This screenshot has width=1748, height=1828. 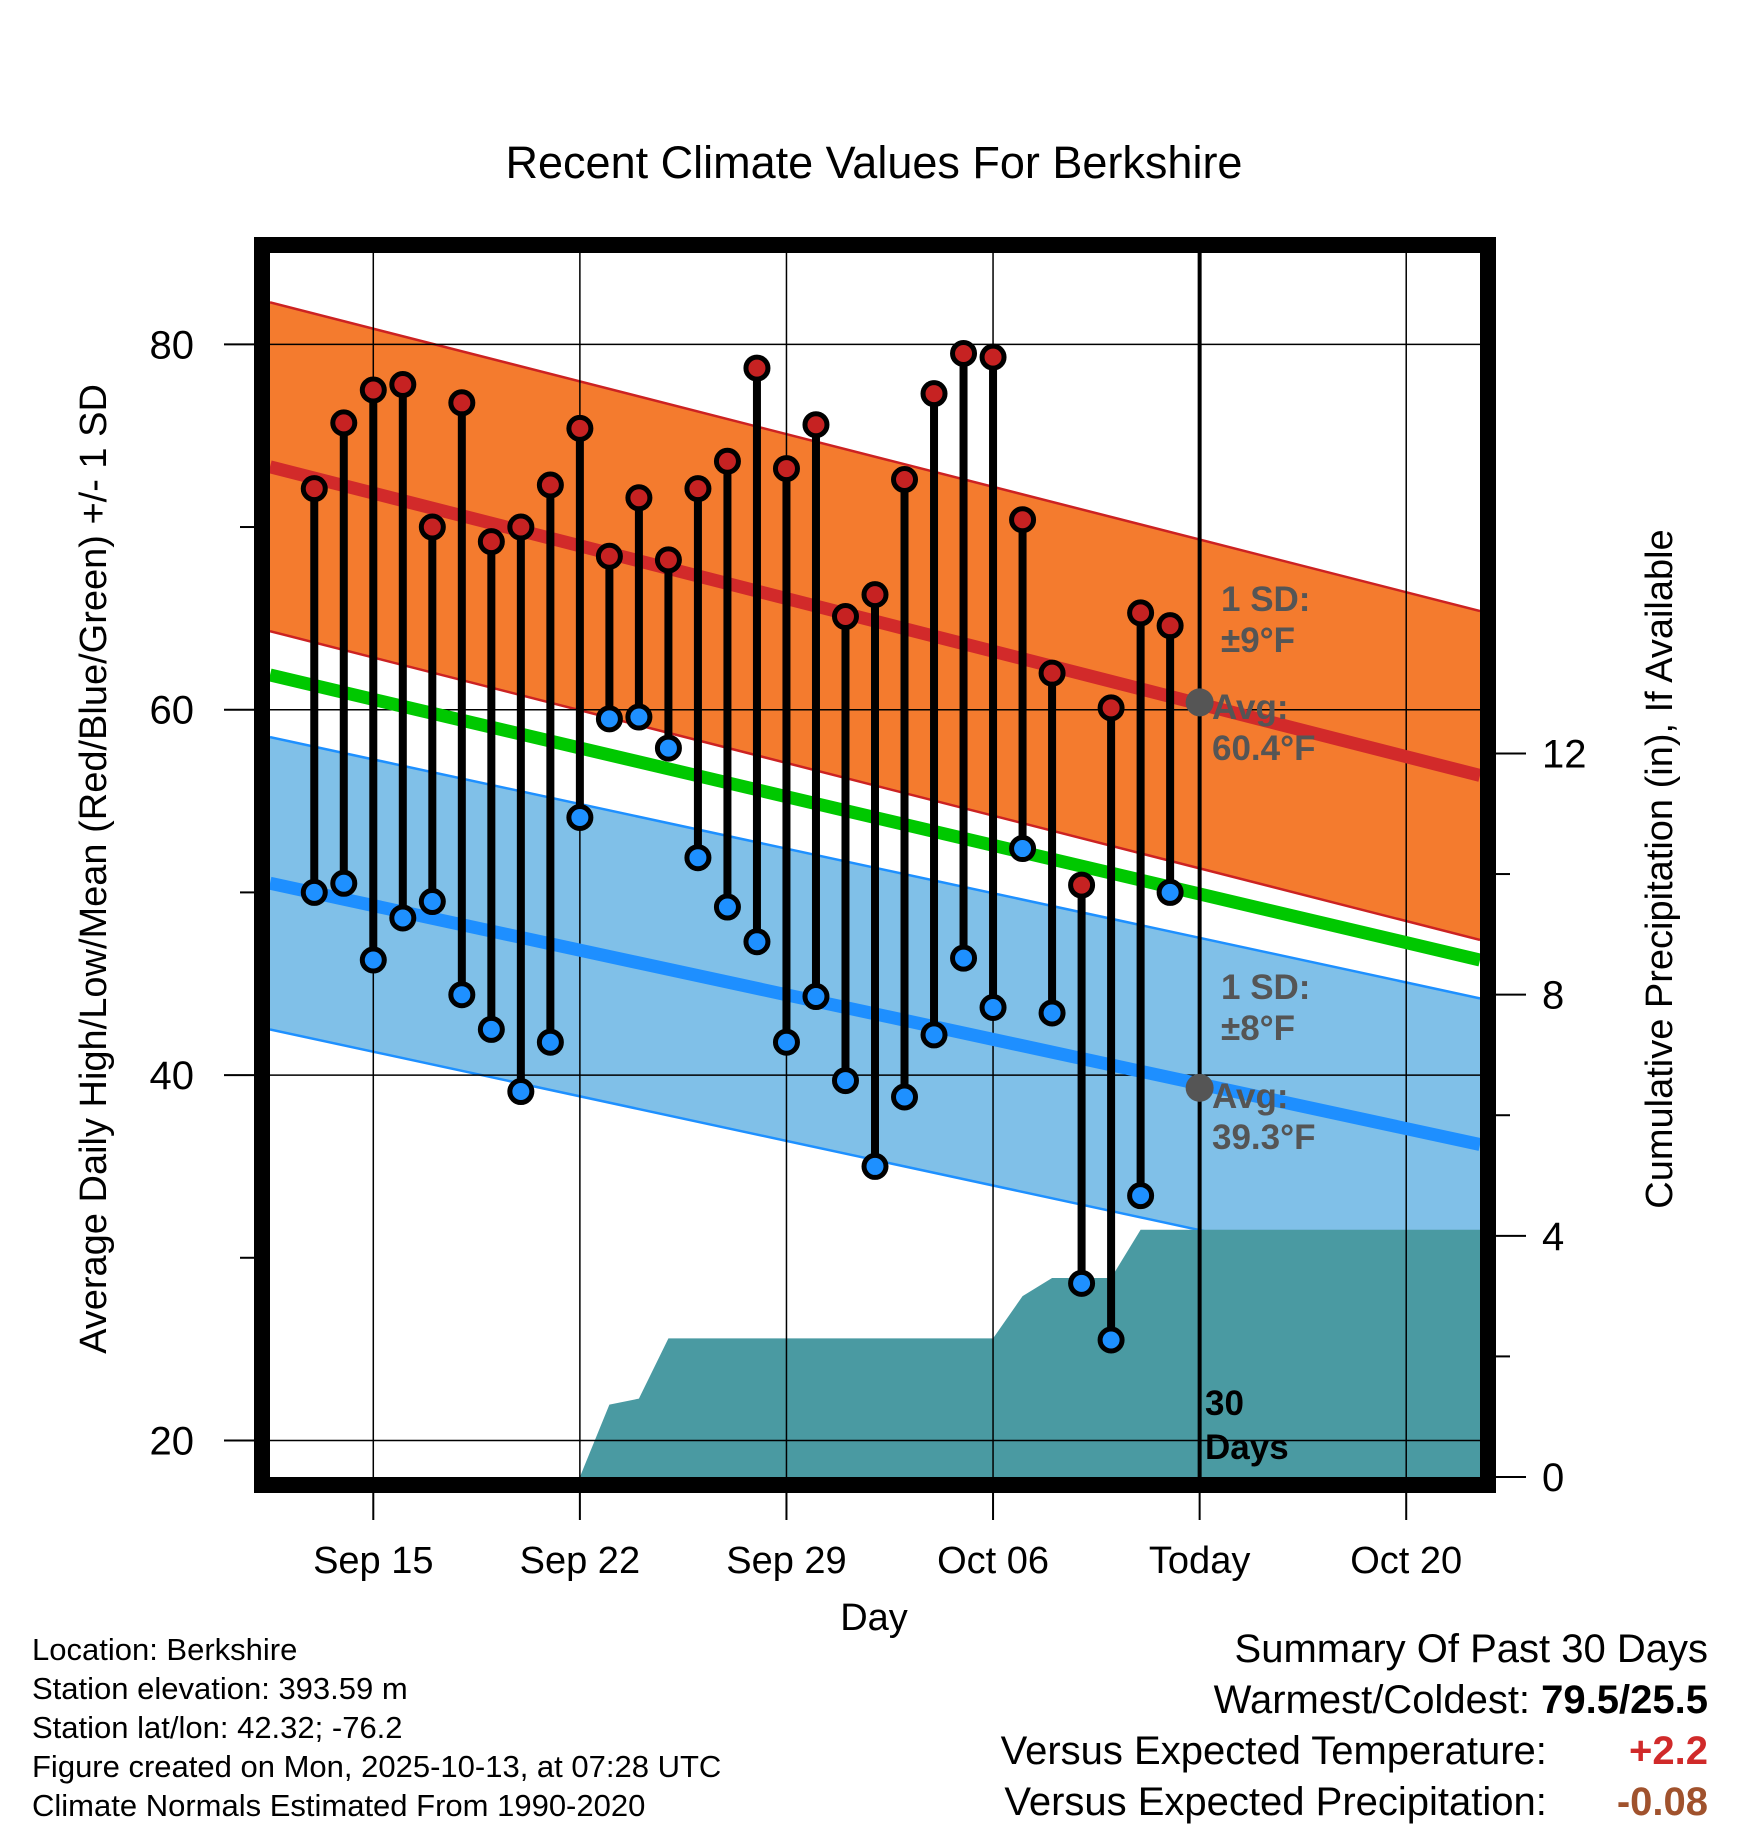 I want to click on period-count: 30, so click(x=1224, y=1403).